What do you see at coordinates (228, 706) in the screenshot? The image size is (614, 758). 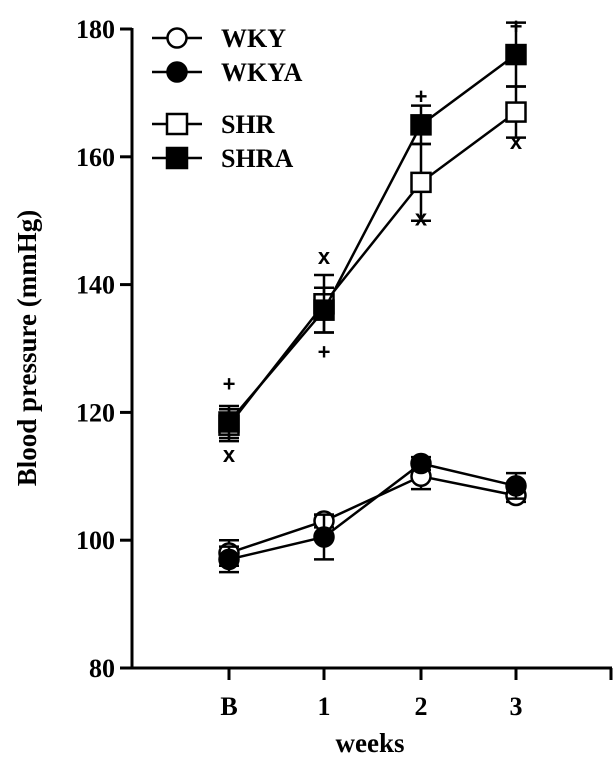 I see `x-tick-label: B` at bounding box center [228, 706].